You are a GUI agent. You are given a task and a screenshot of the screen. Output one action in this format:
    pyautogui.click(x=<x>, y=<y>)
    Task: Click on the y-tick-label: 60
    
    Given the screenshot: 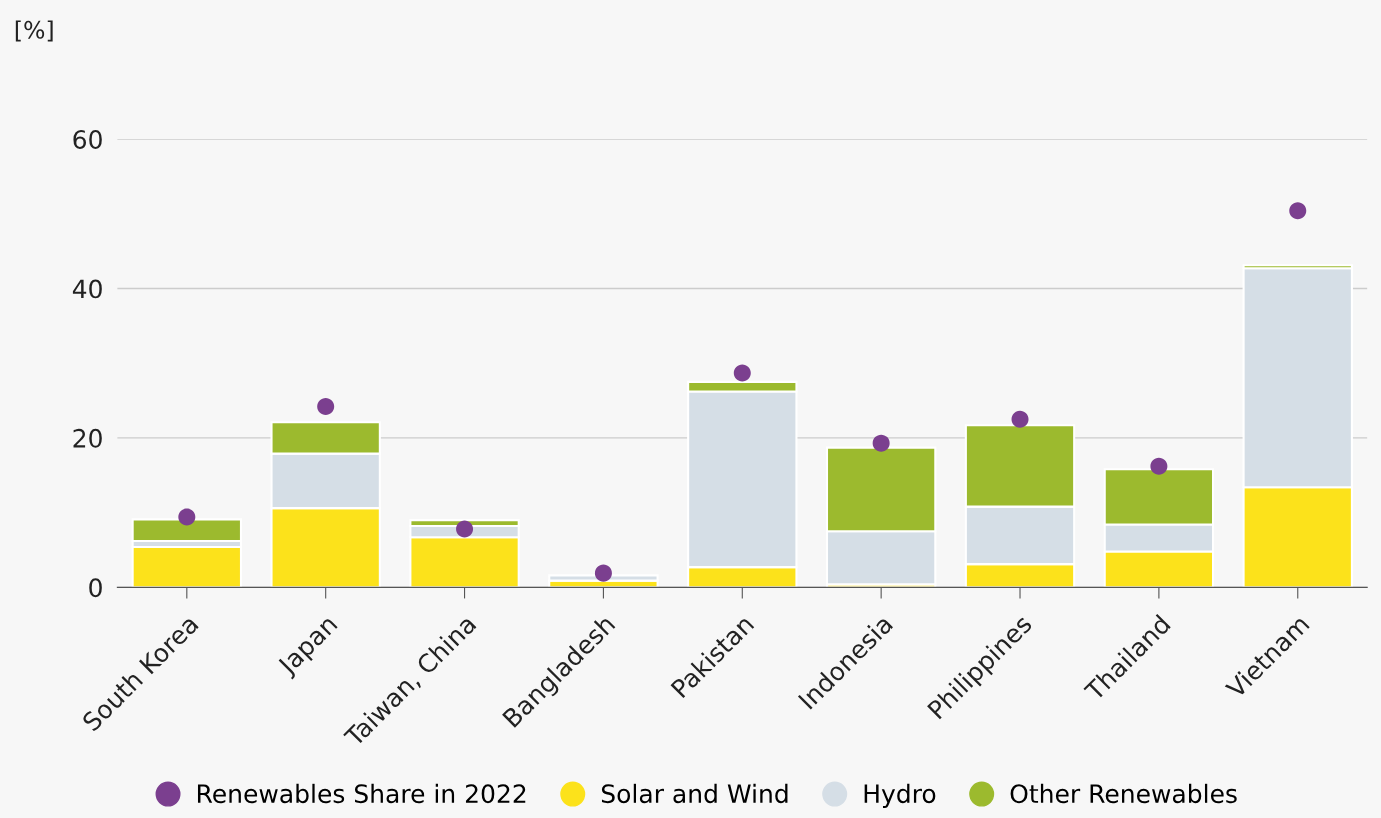 What is the action you would take?
    pyautogui.click(x=87, y=139)
    